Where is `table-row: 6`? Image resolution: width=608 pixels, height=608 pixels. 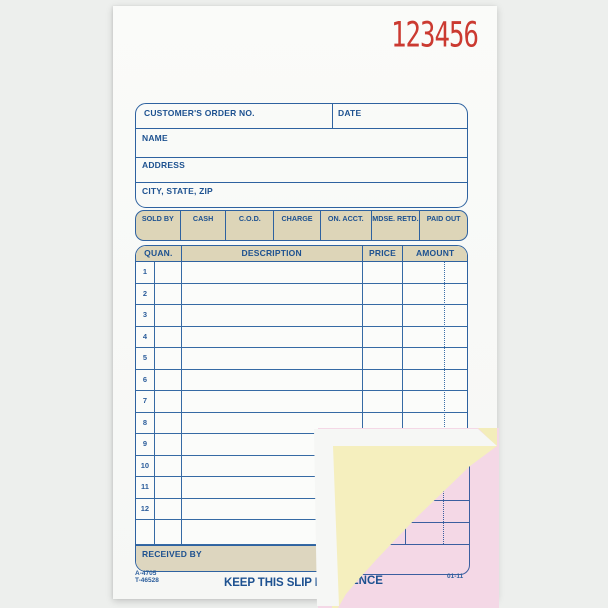
table-row: 6 is located at coordinates (301, 380).